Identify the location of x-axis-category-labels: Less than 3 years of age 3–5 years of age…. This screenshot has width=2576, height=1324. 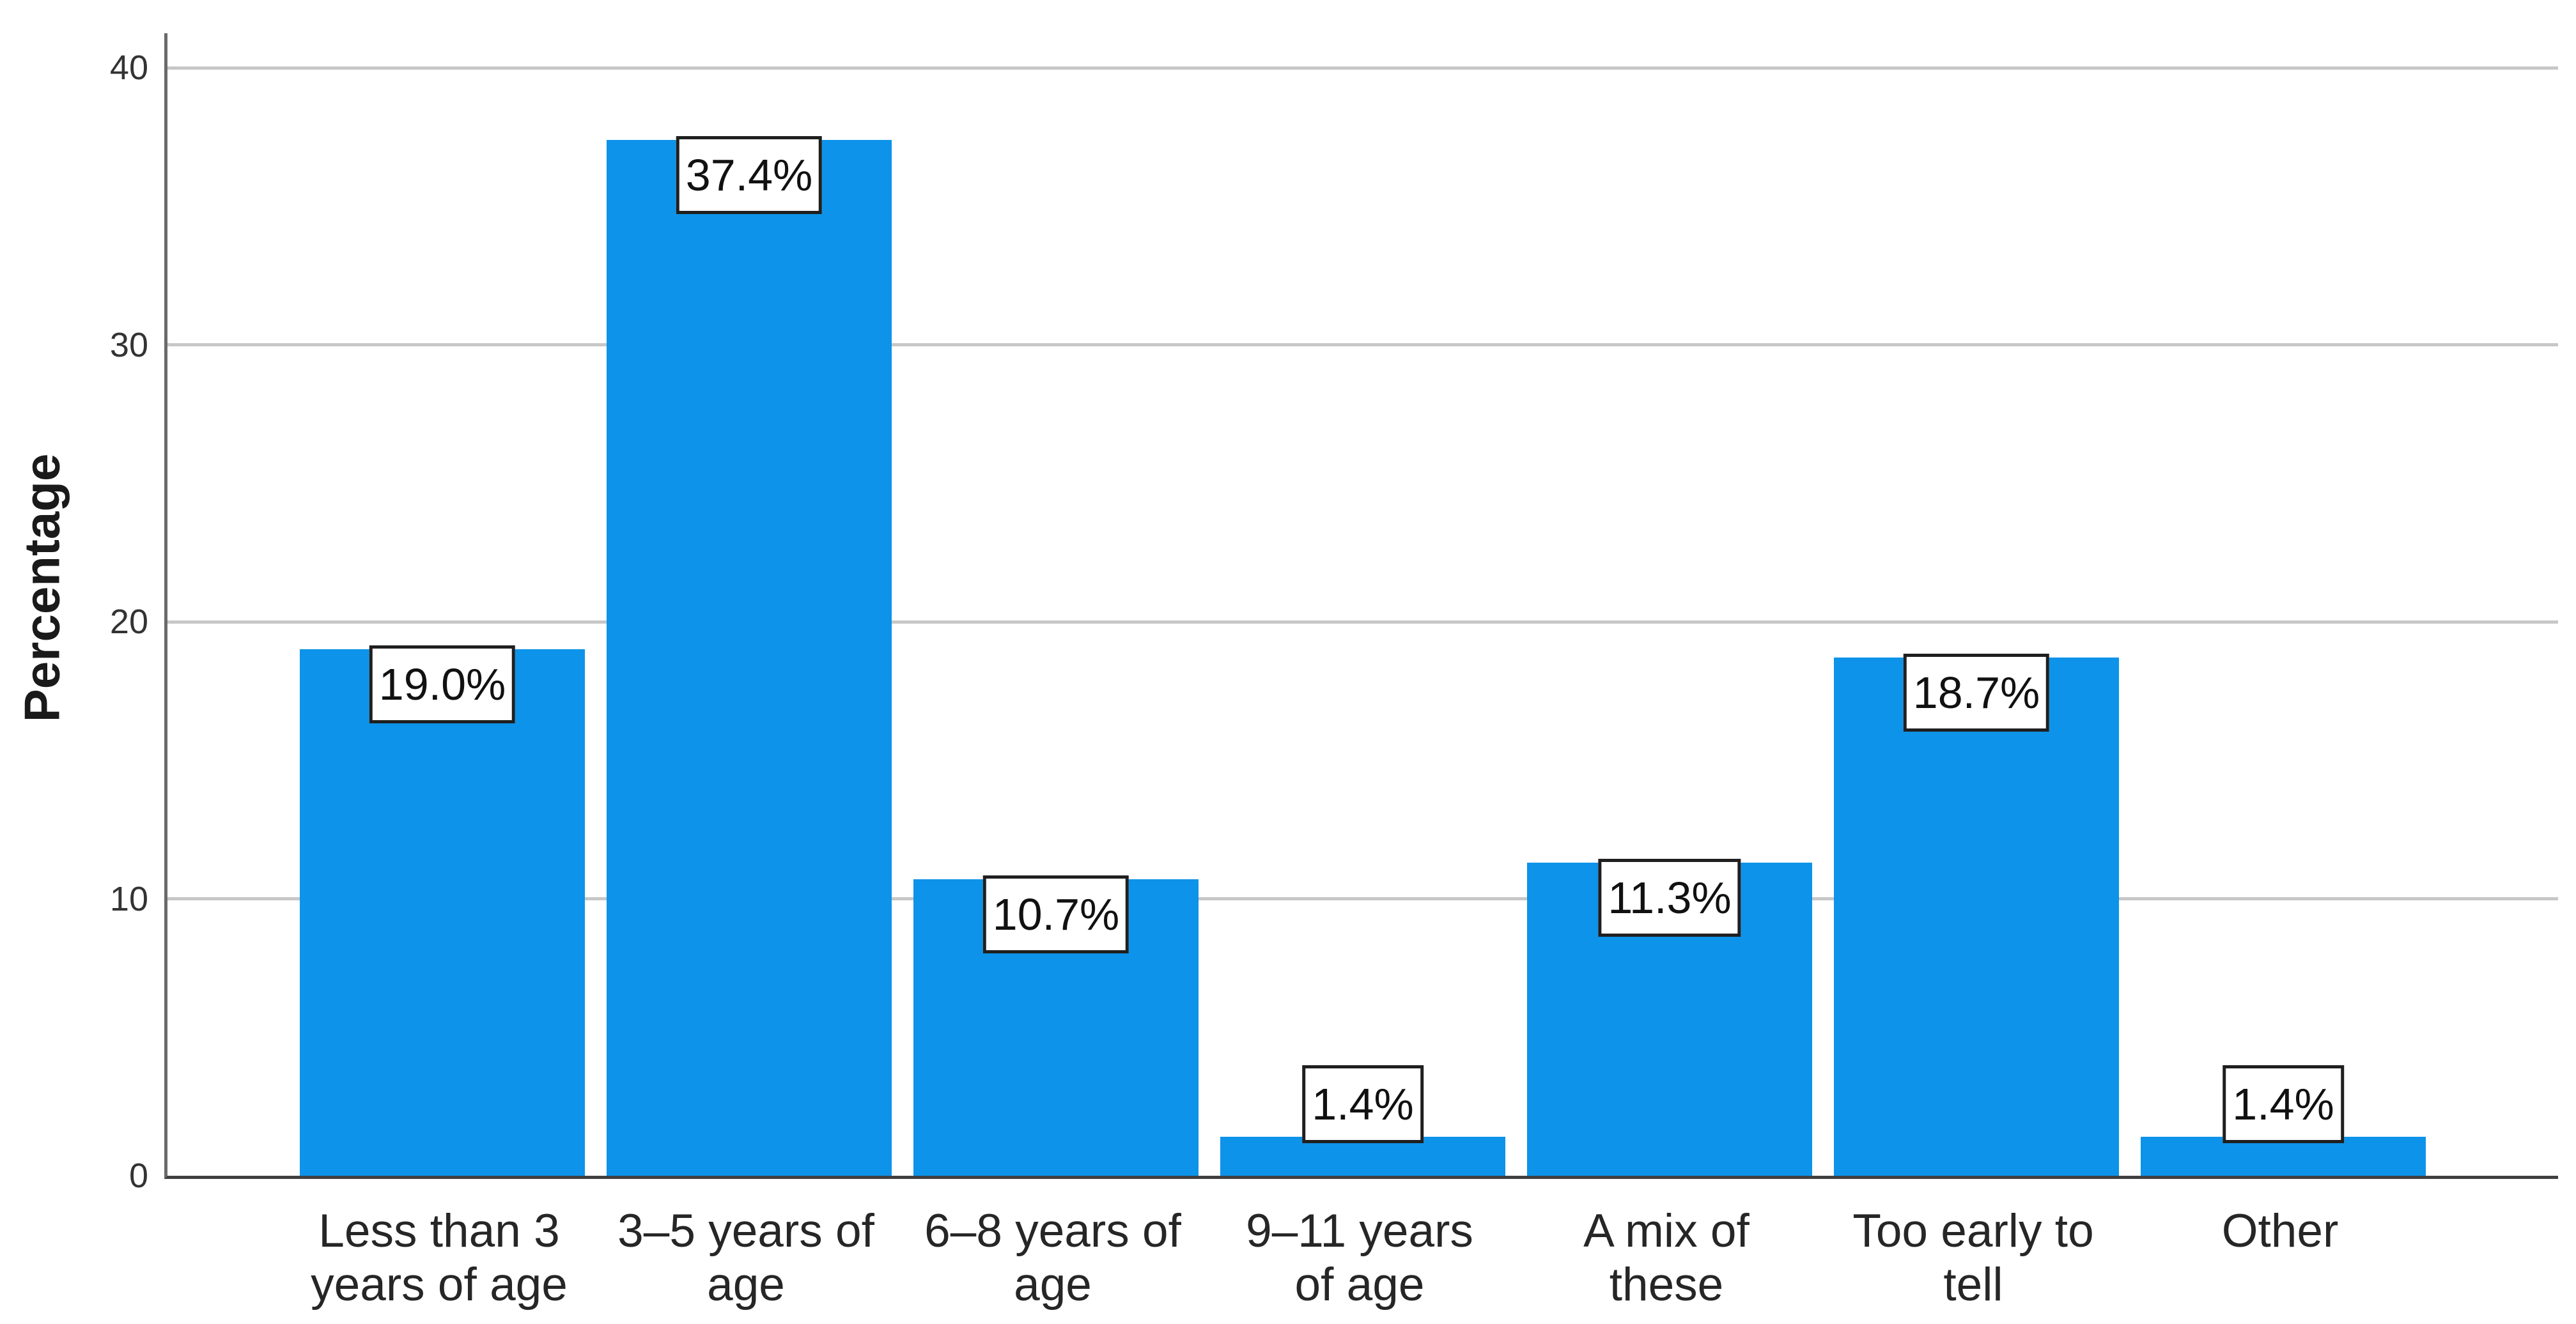
(1360, 1259).